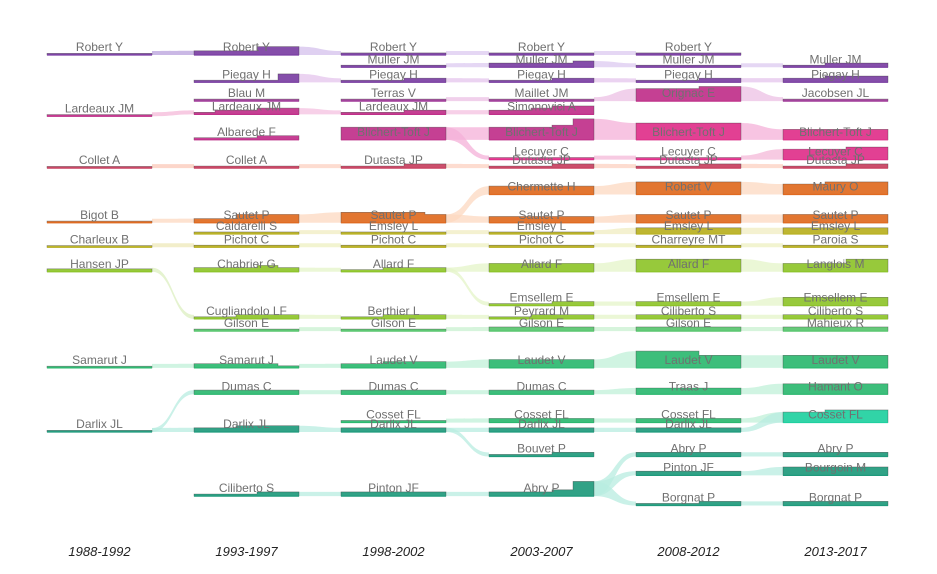  What do you see at coordinates (836, 323) in the screenshot?
I see `label-2013-2017-mahieux-r: Mahieux R` at bounding box center [836, 323].